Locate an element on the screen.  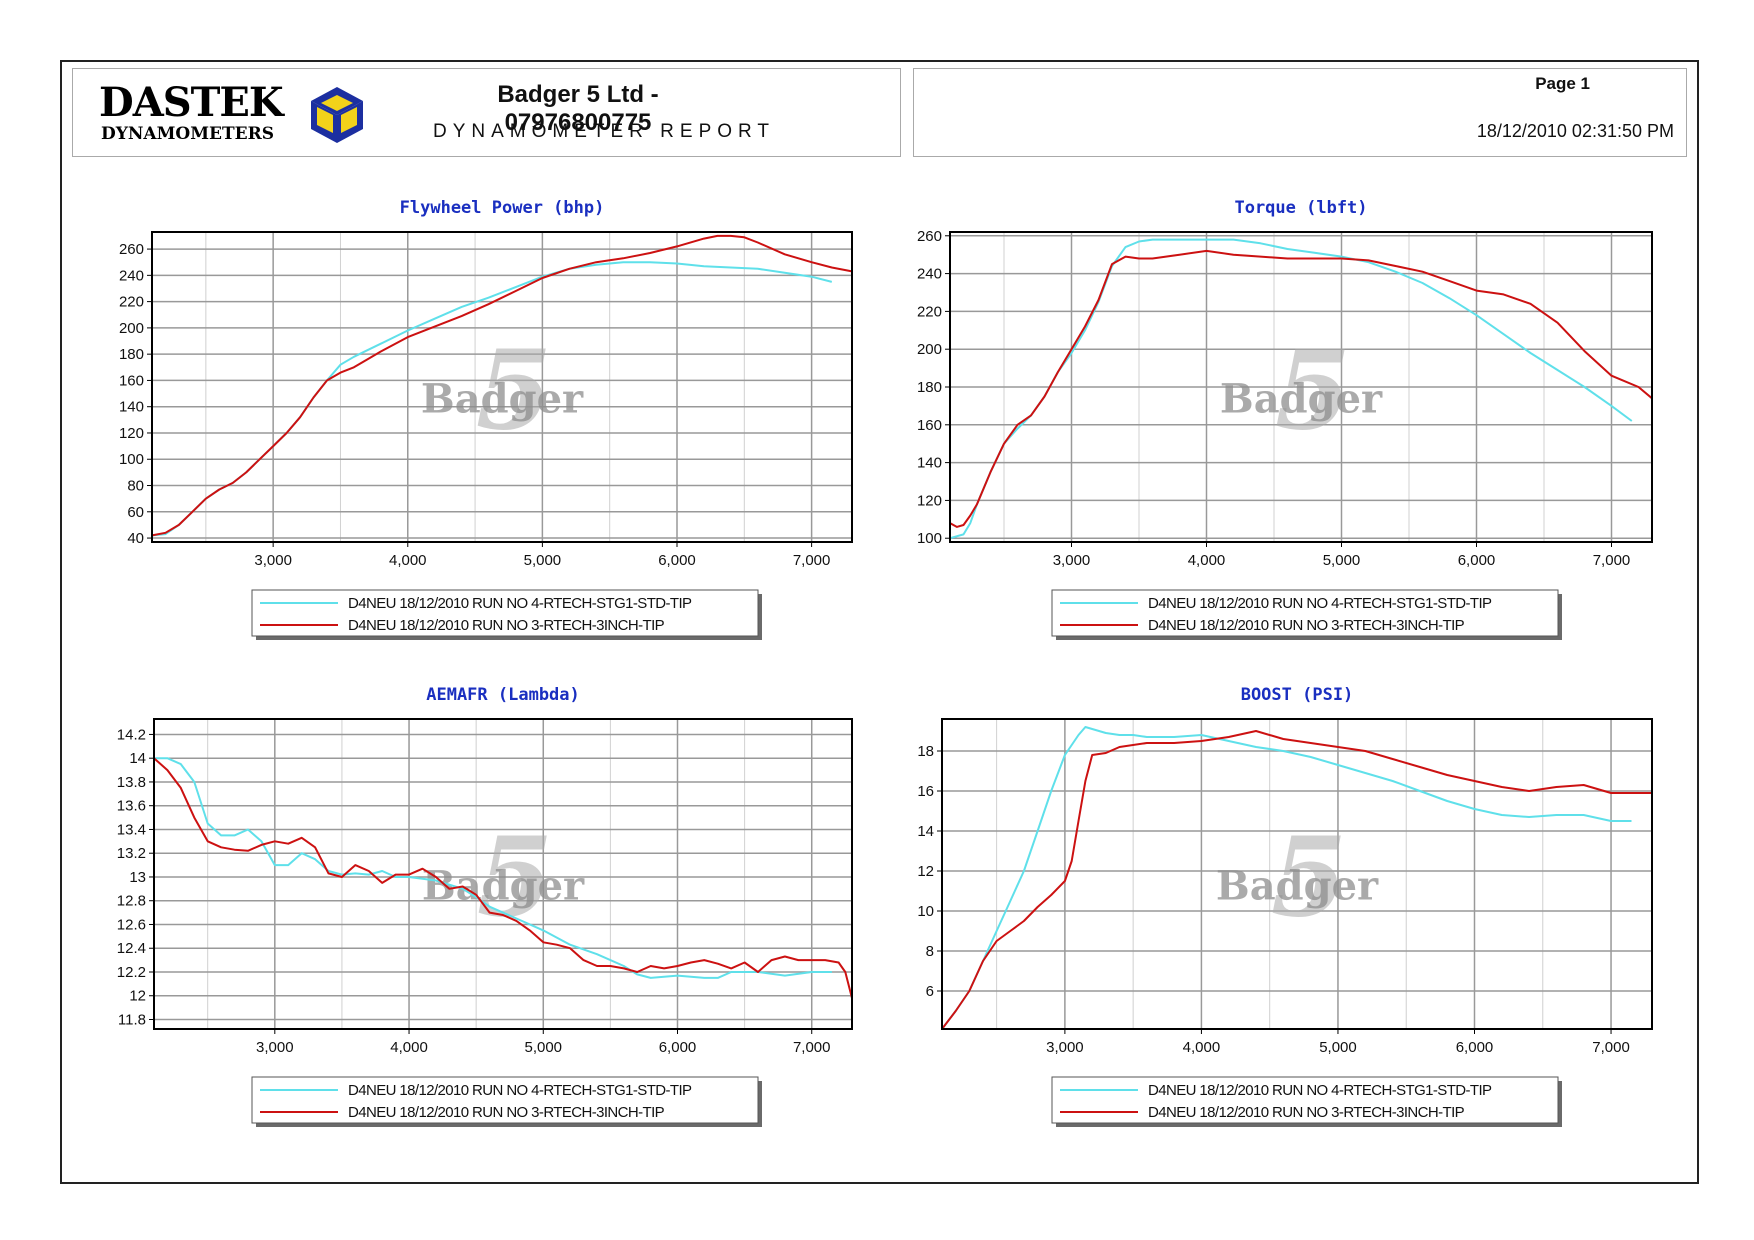
y-tick-label: 10 is located at coordinates (925, 911).